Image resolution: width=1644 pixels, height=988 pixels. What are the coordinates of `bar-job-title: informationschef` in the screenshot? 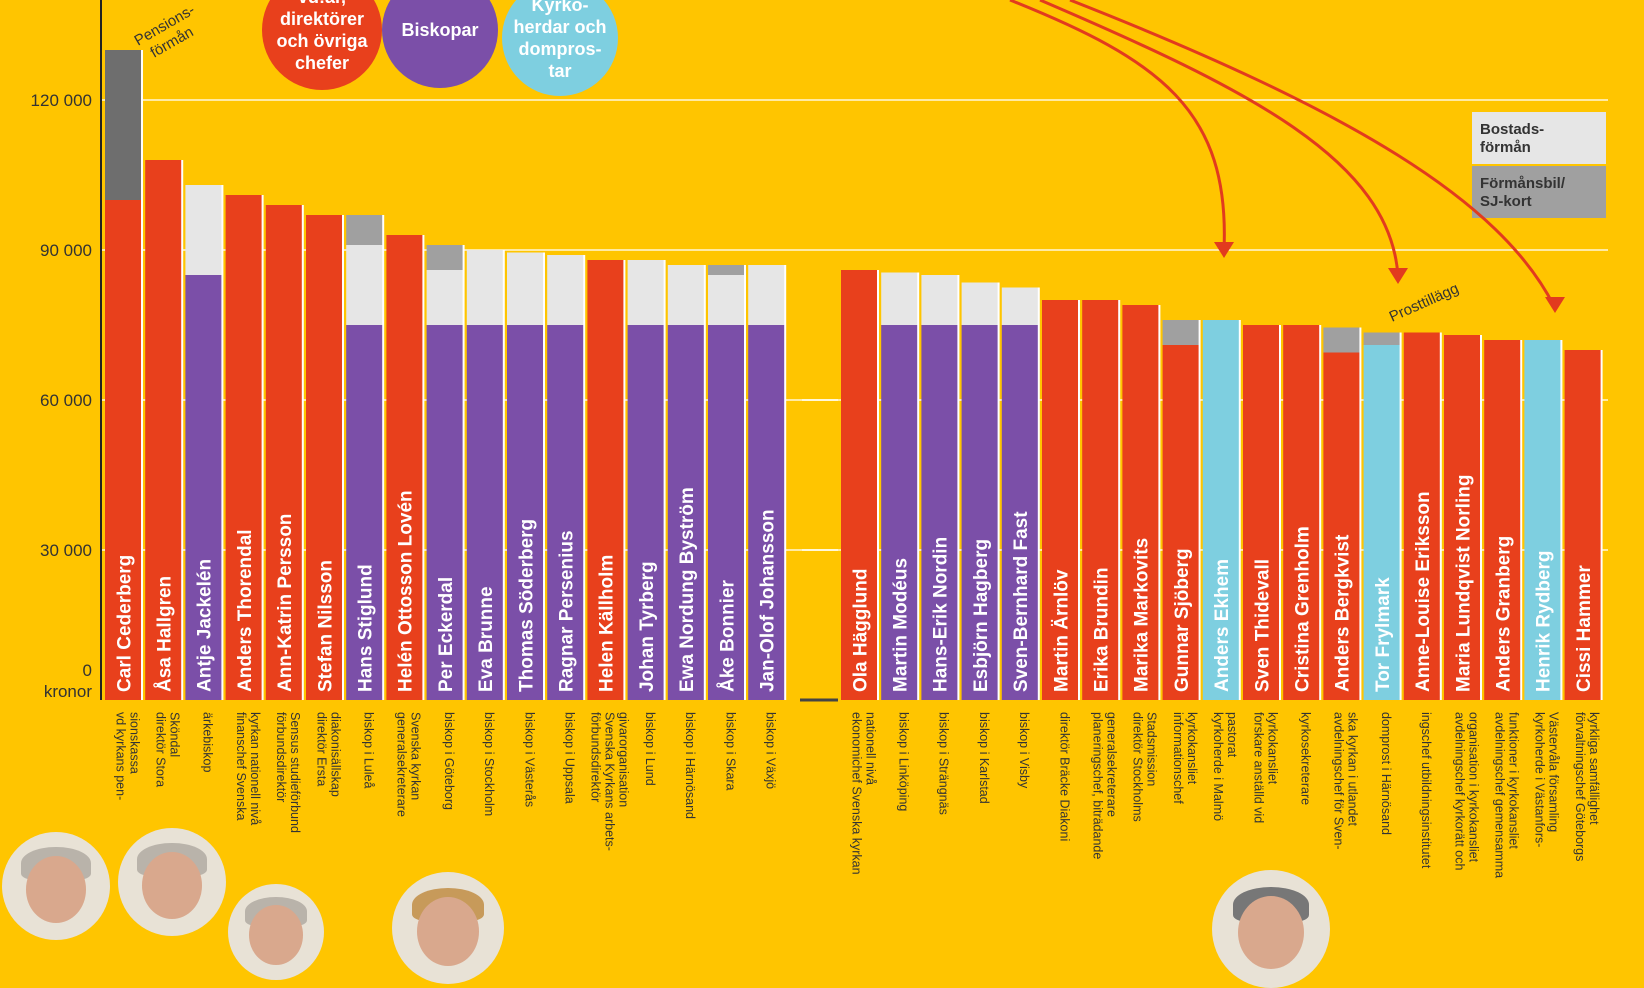 It's located at (1178, 758).